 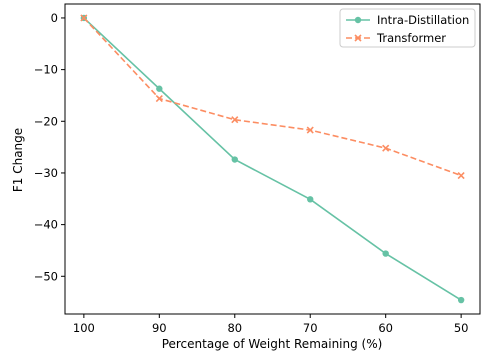 I want to click on y-tick-label: −50, so click(x=46, y=276).